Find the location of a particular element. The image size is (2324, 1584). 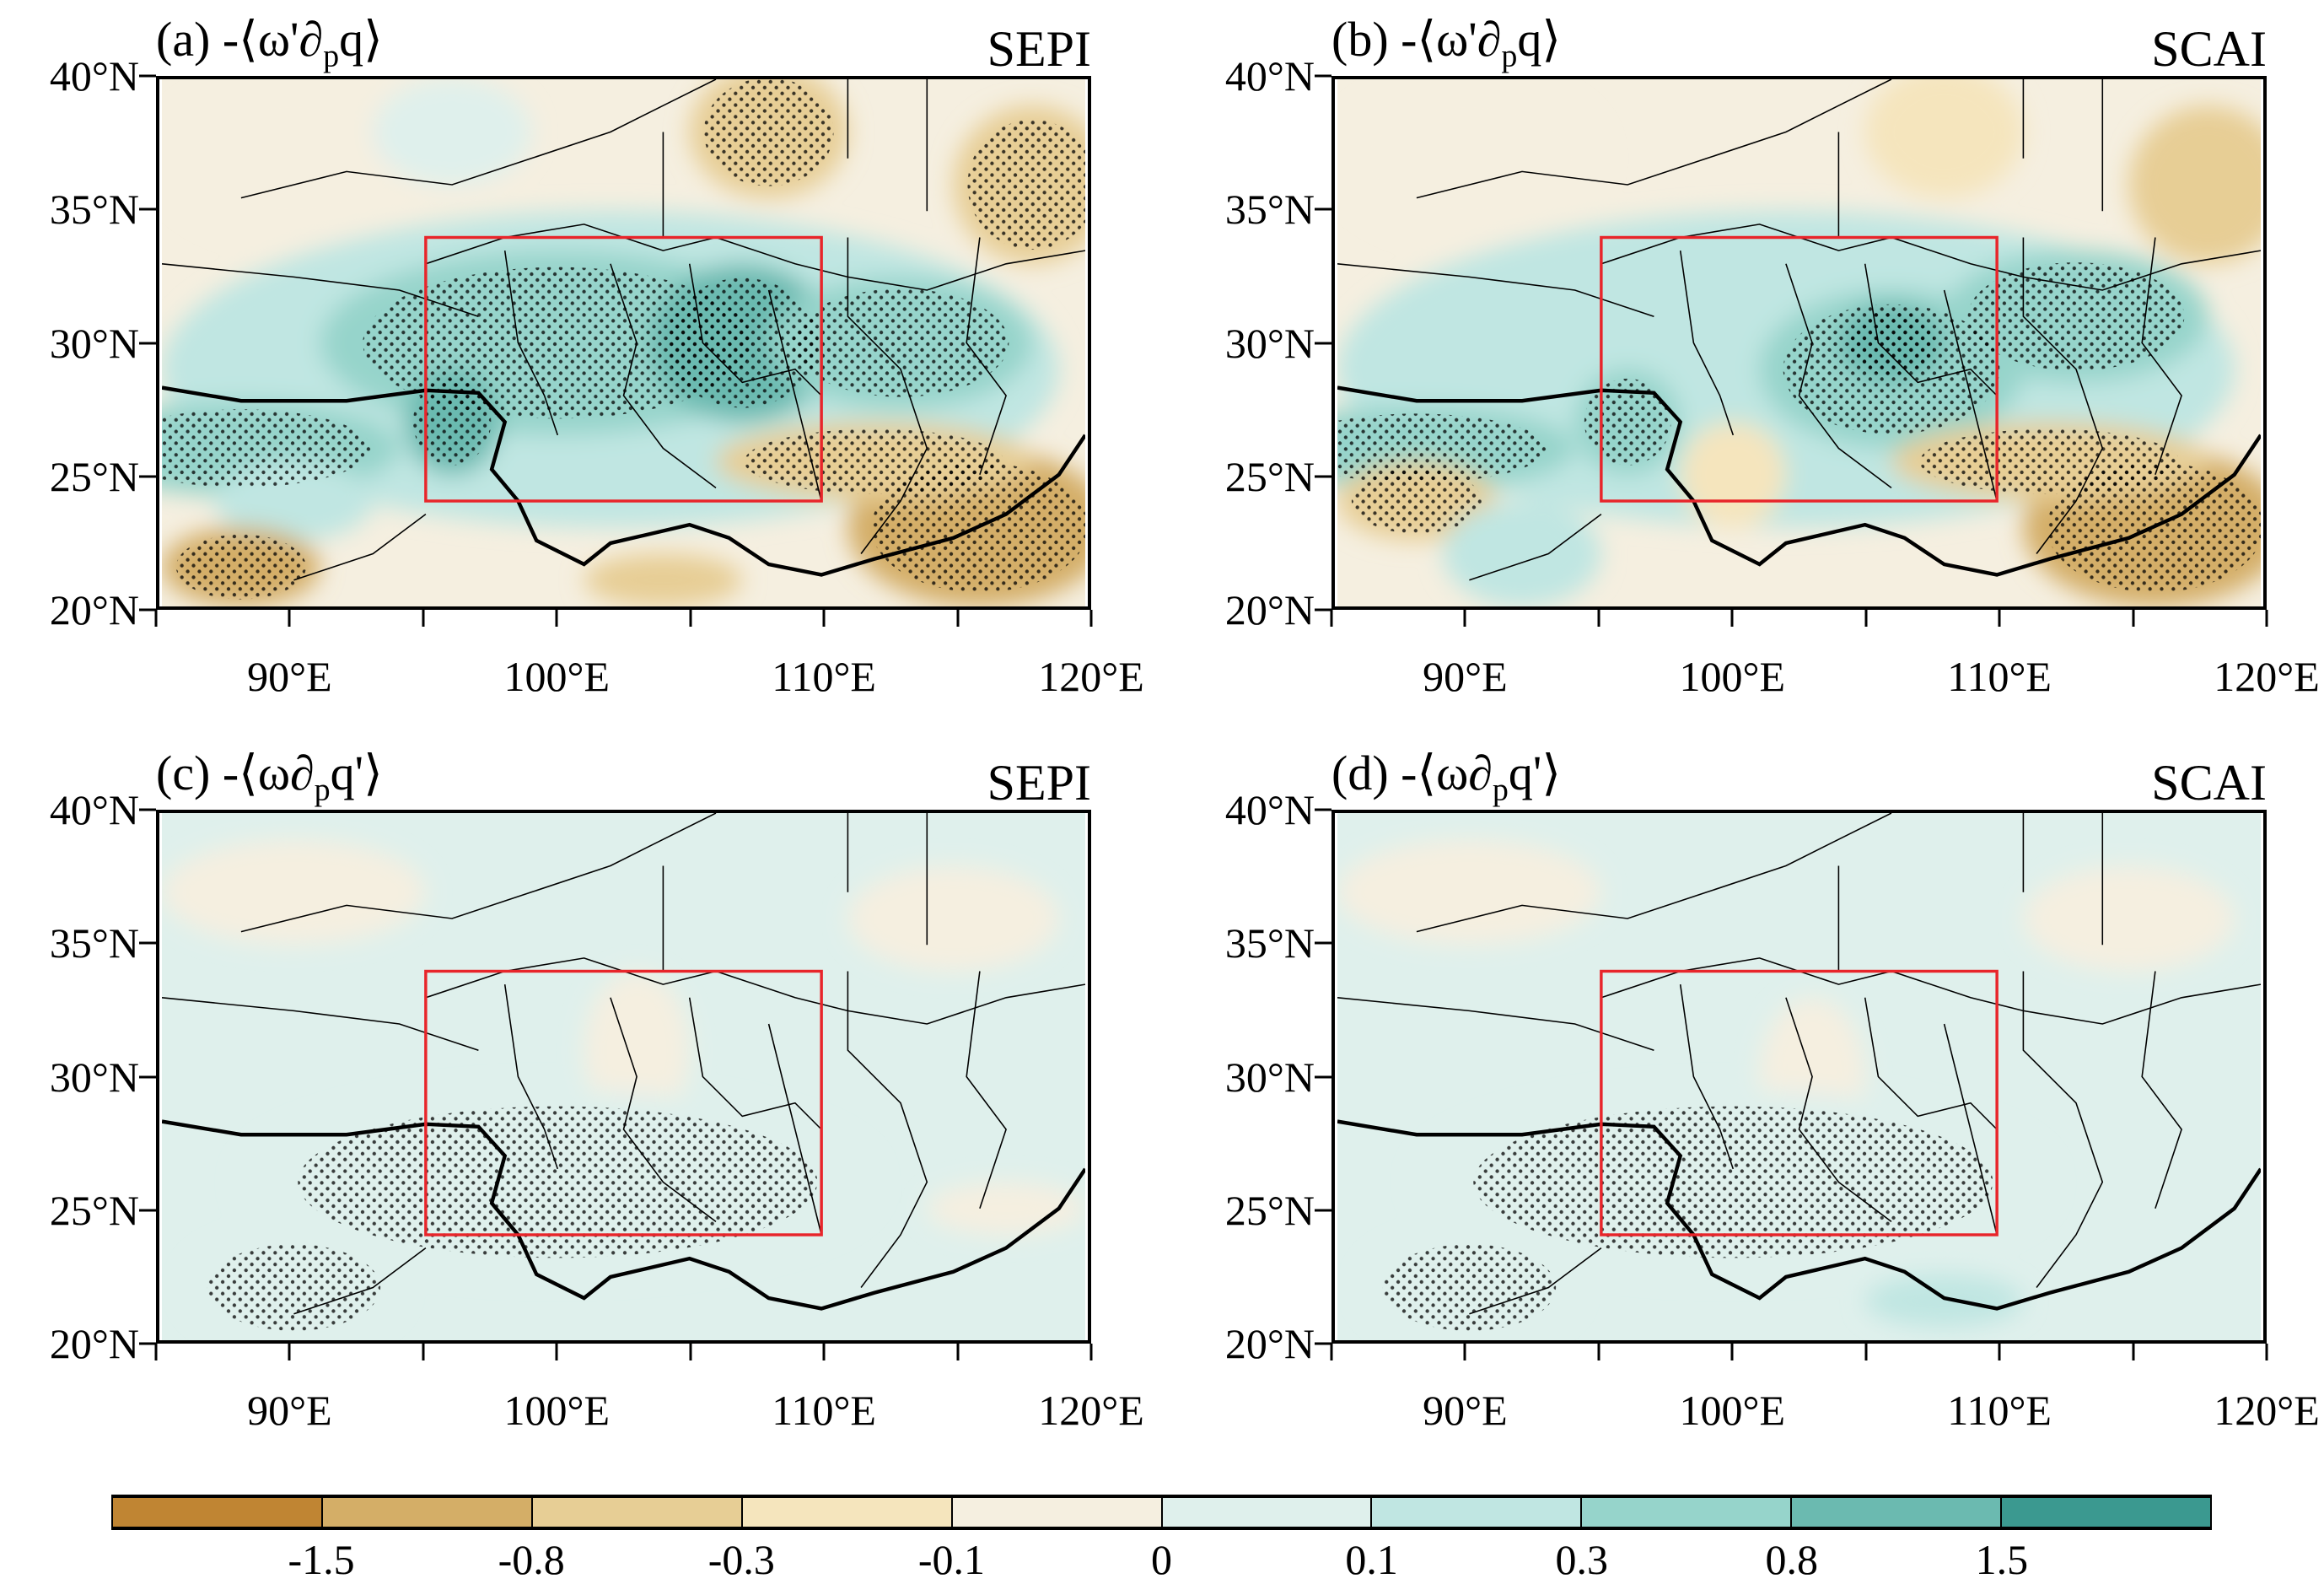

colorbar-label: 1.5 is located at coordinates (2002, 1559).